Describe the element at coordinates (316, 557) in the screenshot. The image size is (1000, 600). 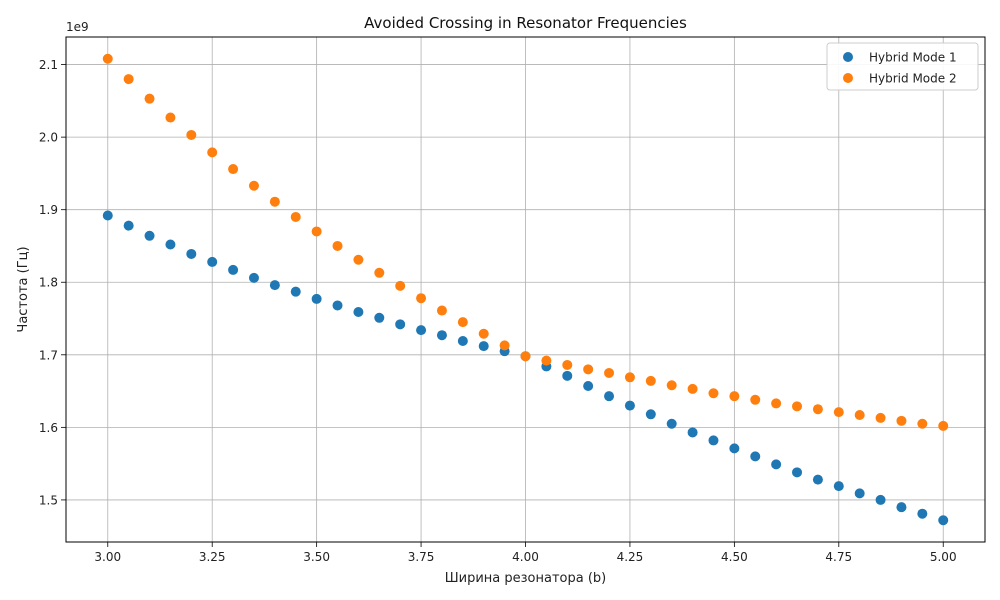
I see `x-tick-label: 3.50` at that location.